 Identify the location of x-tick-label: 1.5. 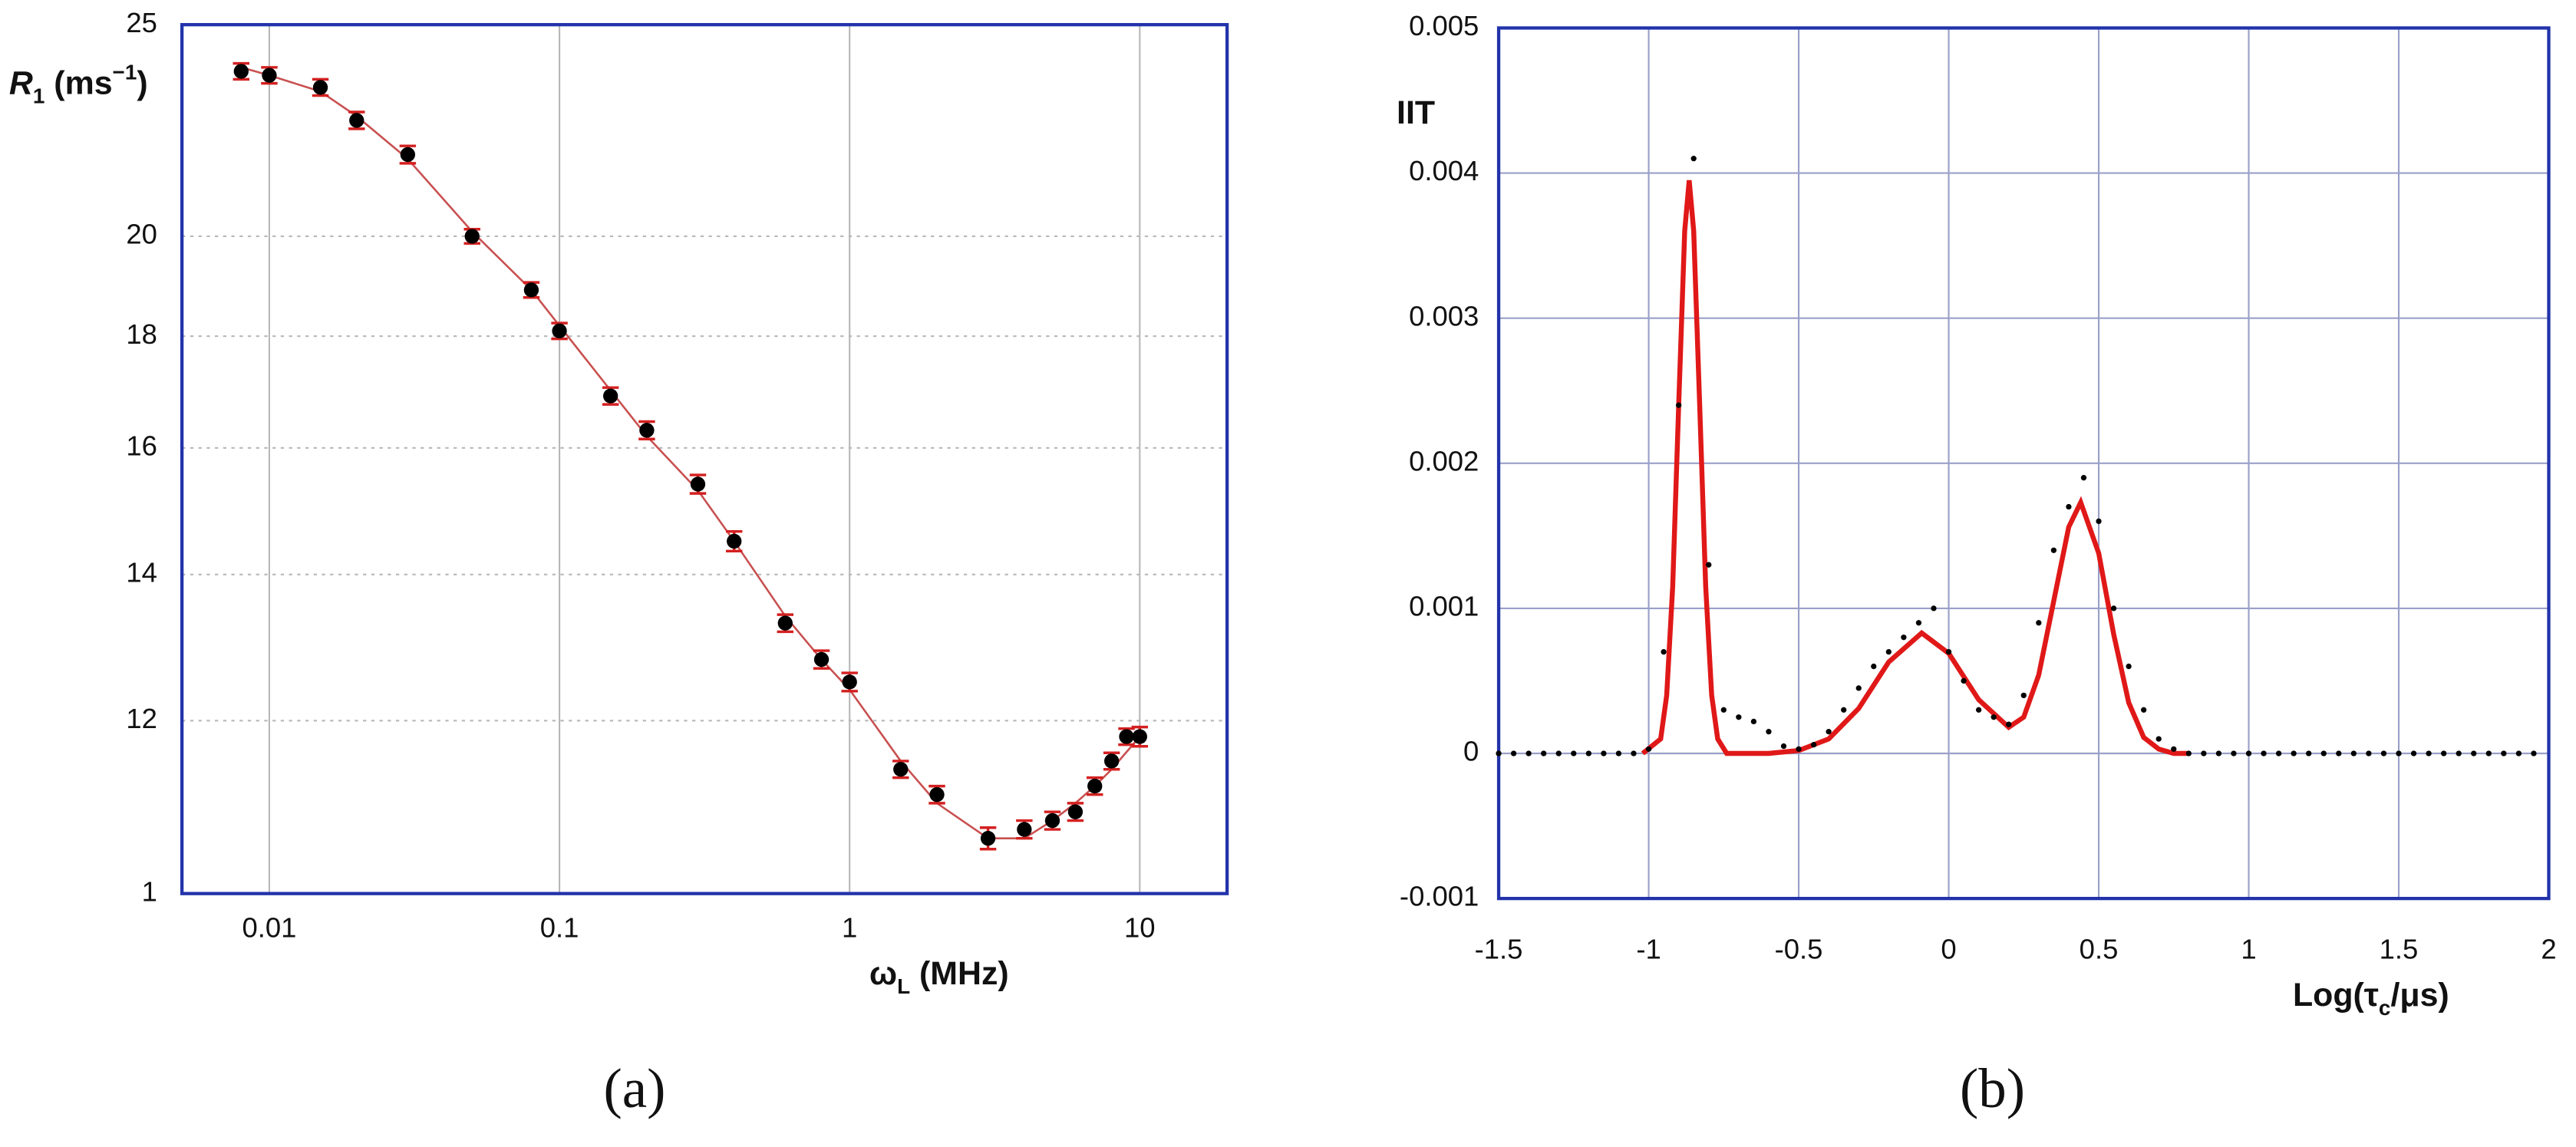
(2399, 948).